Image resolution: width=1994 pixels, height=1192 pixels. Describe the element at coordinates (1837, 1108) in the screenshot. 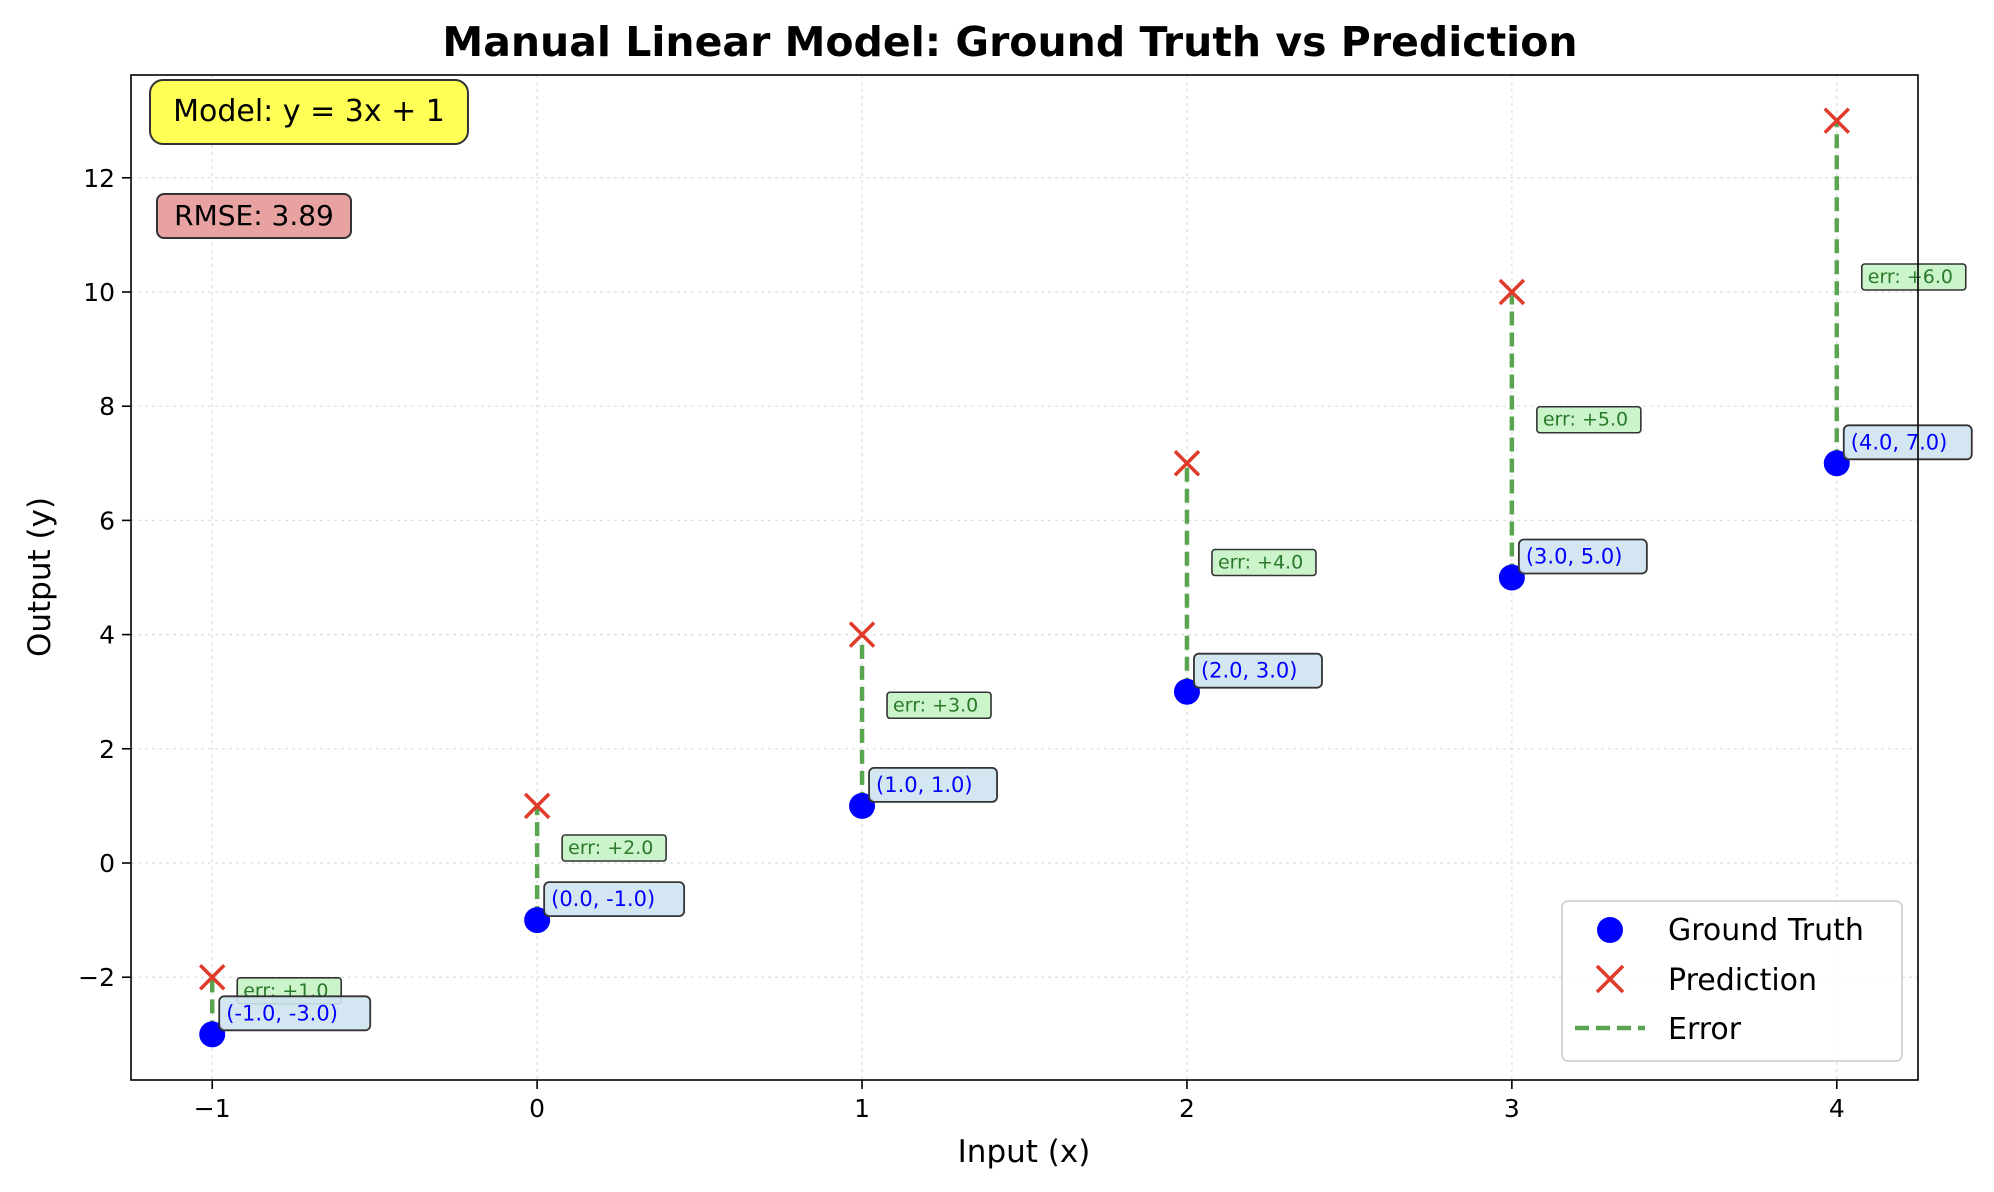

I see `x-tick-label: 4` at that location.